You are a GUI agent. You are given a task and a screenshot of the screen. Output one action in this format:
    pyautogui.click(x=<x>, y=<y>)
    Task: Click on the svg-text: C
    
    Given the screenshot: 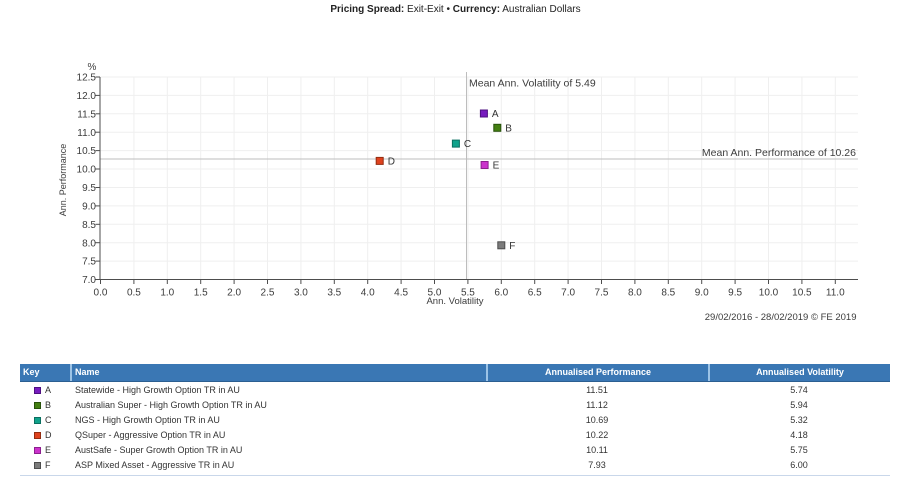 What is the action you would take?
    pyautogui.click(x=467, y=144)
    